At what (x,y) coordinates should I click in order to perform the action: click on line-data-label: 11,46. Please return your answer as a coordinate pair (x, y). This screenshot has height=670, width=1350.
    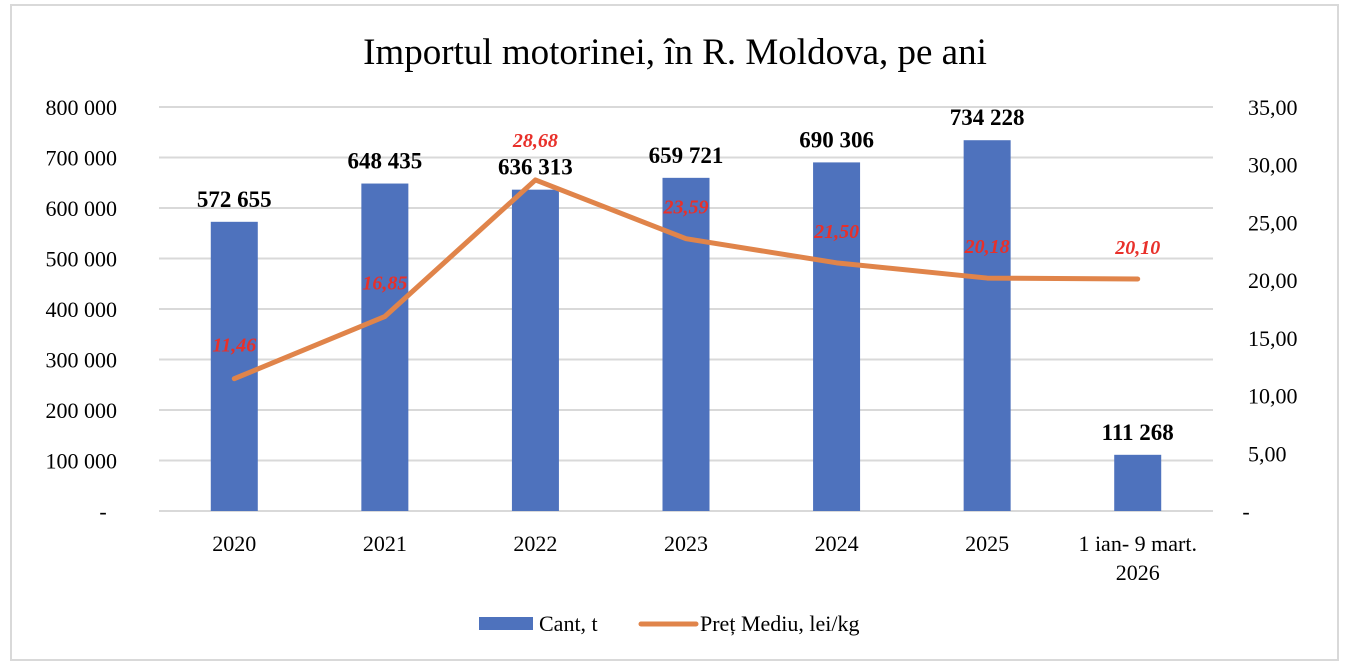
    Looking at the image, I should click on (234, 346).